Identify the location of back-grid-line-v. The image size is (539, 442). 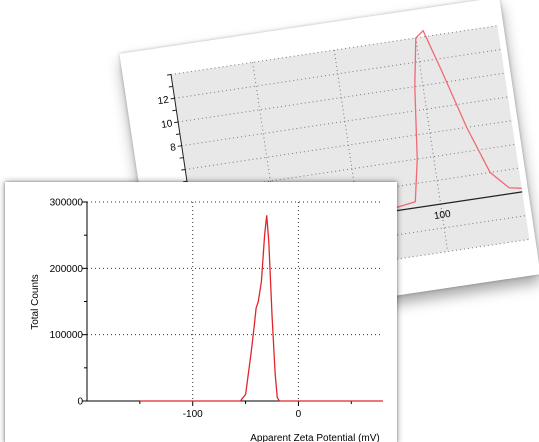
(432, 144).